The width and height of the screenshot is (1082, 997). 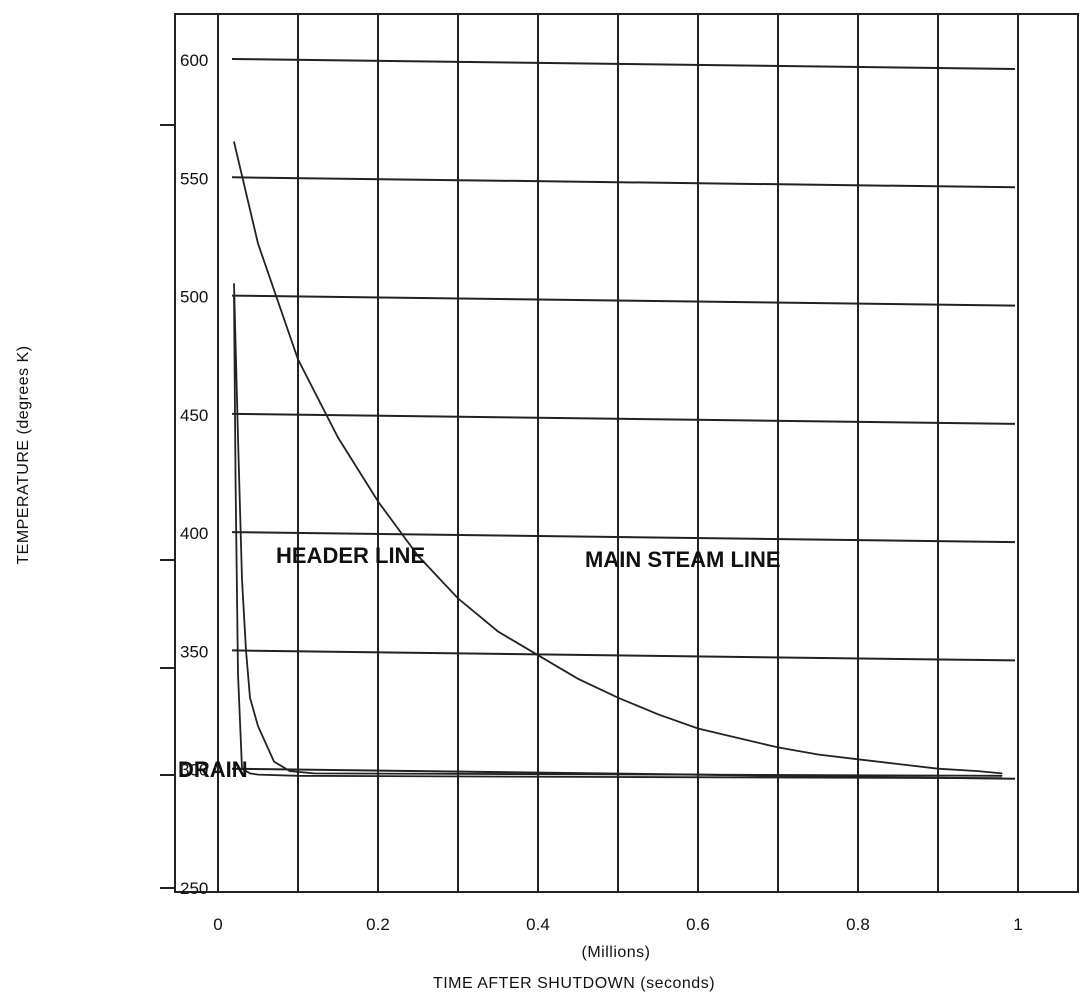 What do you see at coordinates (683, 559) in the screenshot?
I see `main-steam-line-label: MAIN STEAM LINE` at bounding box center [683, 559].